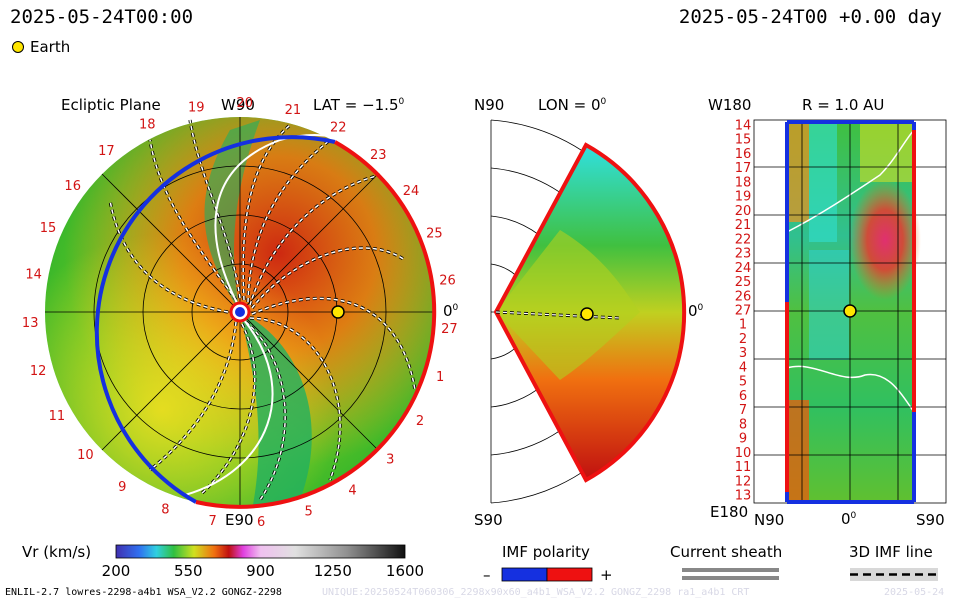 This screenshot has height=600, width=960. What do you see at coordinates (743, 367) in the screenshot?
I see `radial-row-label: 4` at bounding box center [743, 367].